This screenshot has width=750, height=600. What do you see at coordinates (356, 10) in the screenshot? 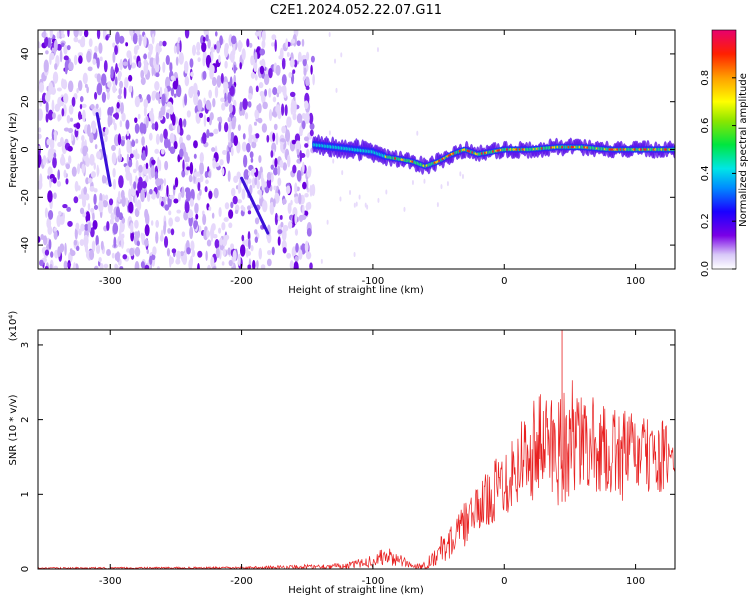
I see `chart-title: C2E1.2024.052.22.07.G11` at bounding box center [356, 10].